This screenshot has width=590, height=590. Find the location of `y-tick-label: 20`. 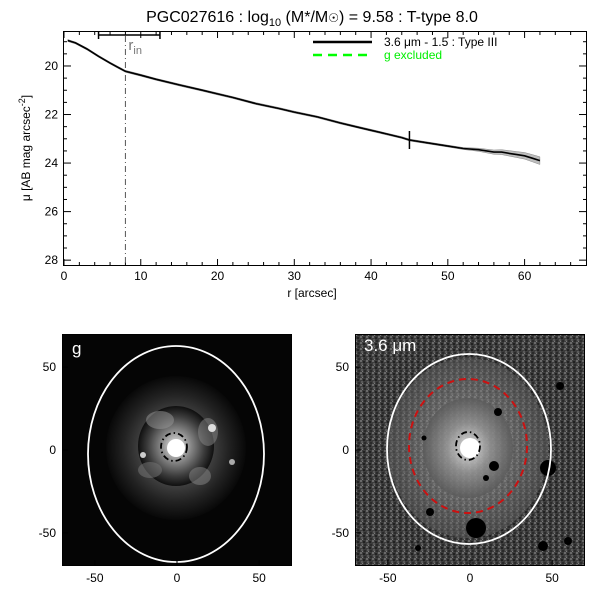

y-tick-label: 20 is located at coordinates (52, 66).